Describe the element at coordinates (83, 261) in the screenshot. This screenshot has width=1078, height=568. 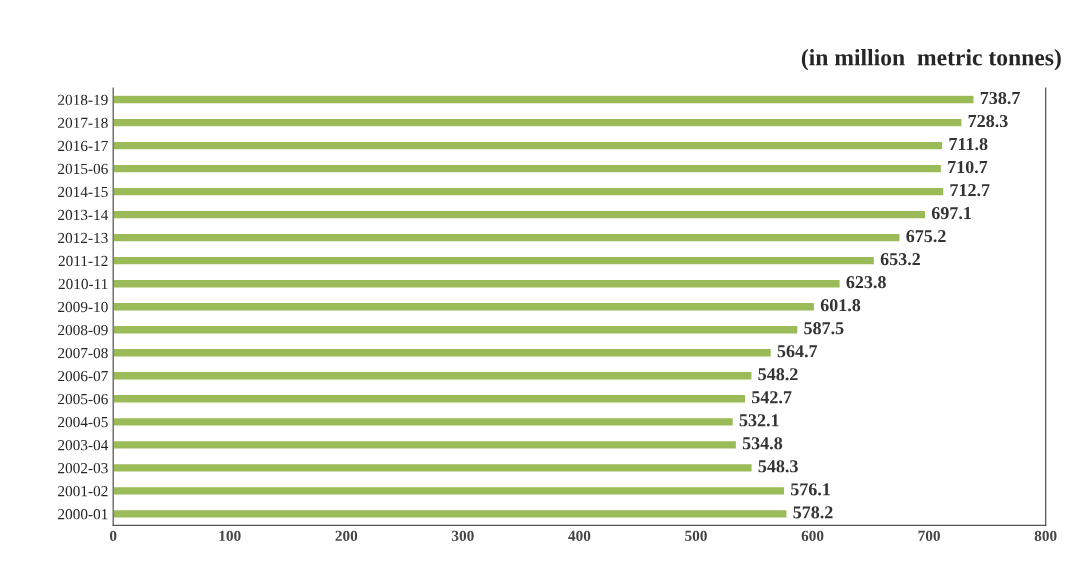
I see `y-tick-label: 2011-12` at that location.